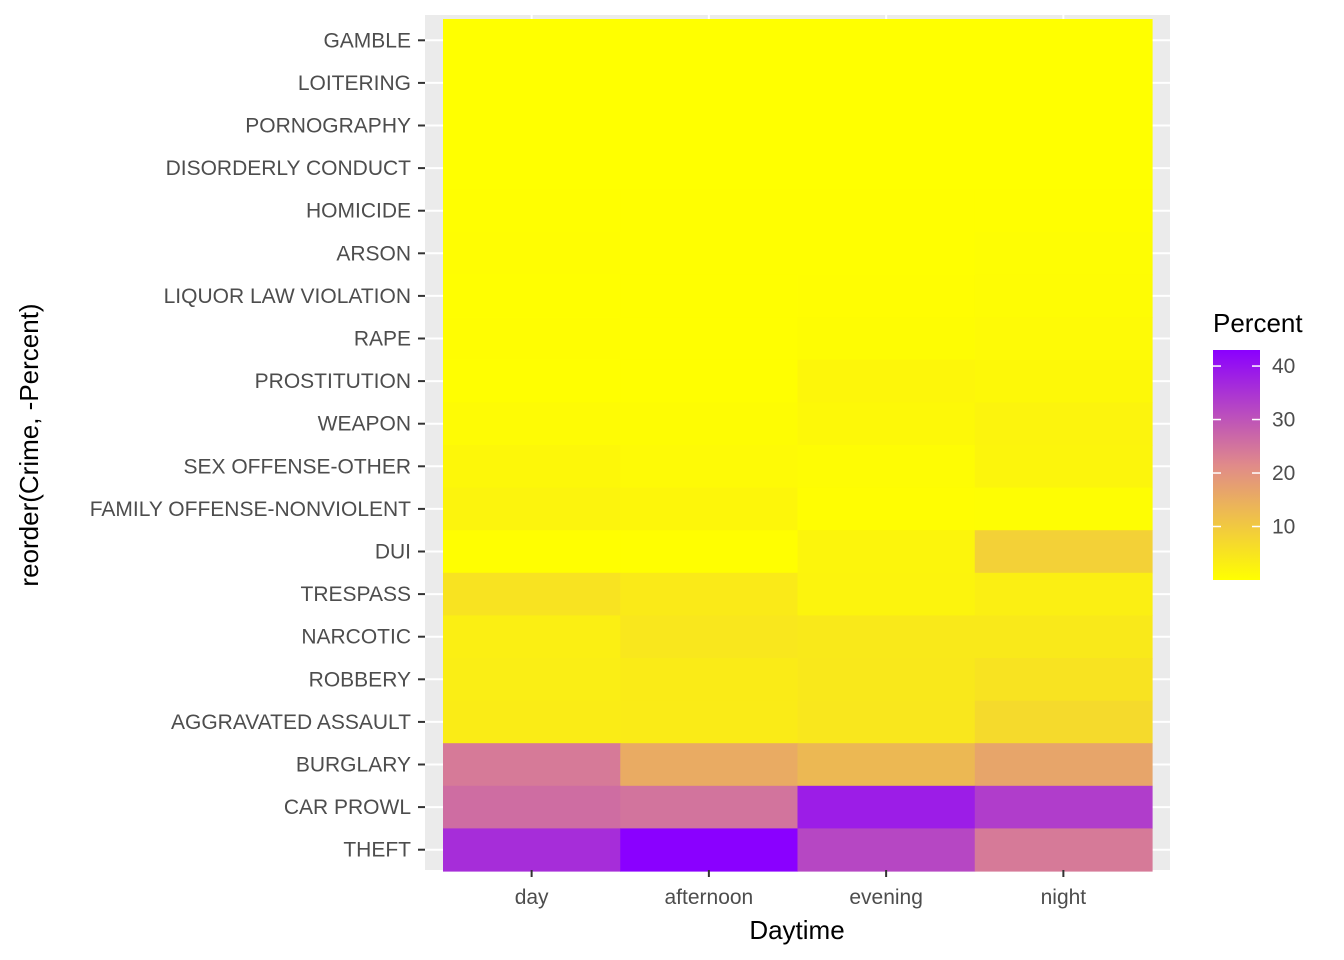 This screenshot has height=960, width=1344. I want to click on y-tick-label: ARSON, so click(373, 253).